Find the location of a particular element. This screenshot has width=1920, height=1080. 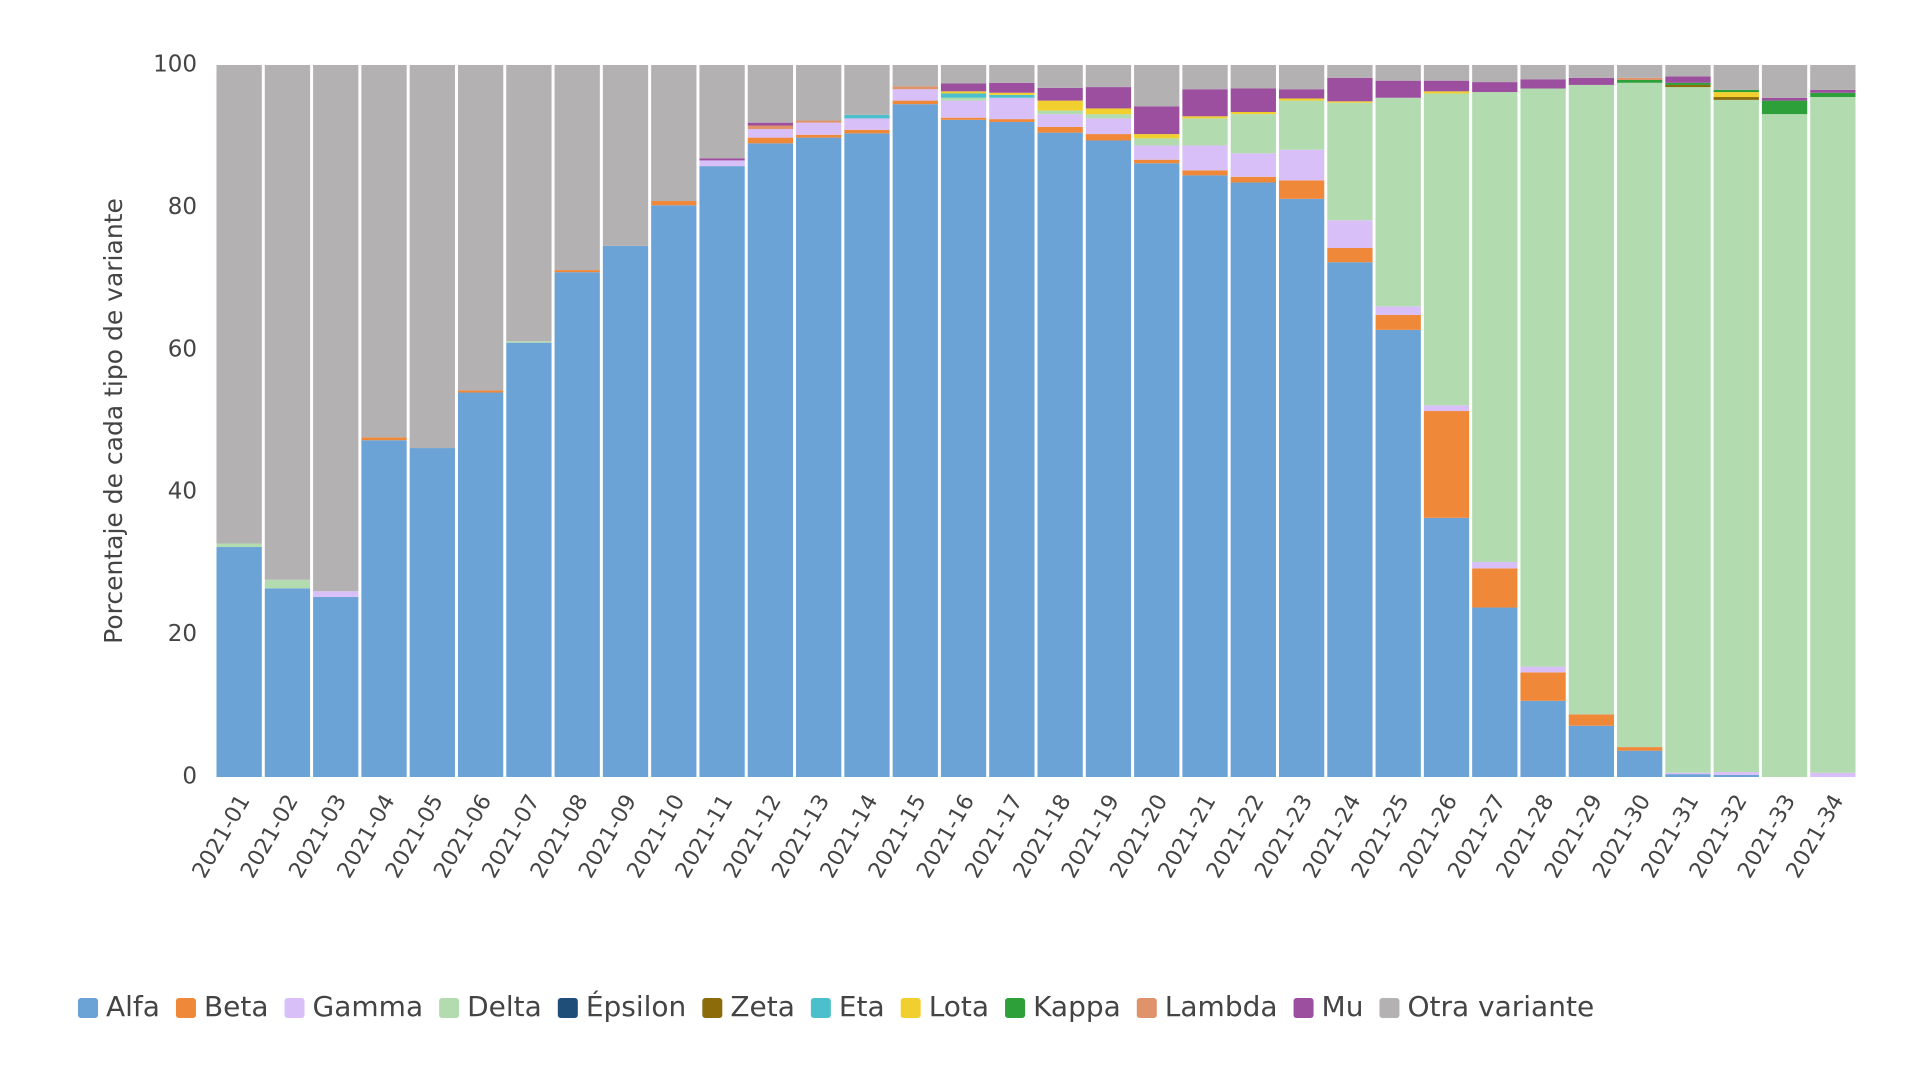

y-axis-label: Porcentaje de cada tipo de variante is located at coordinates (113, 421).